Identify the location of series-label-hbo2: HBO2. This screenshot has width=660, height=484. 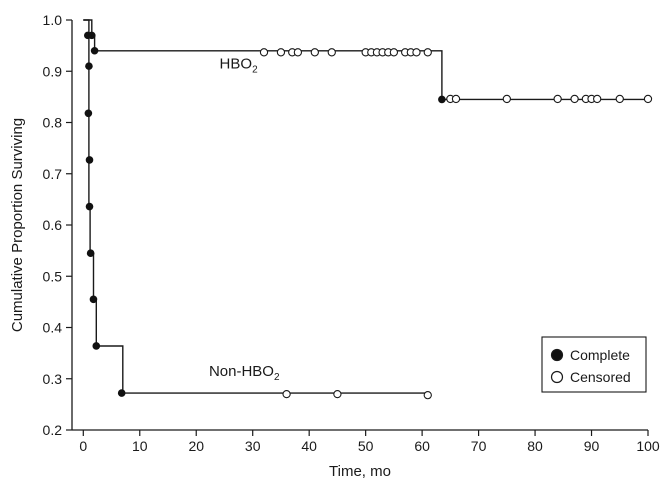
(239, 66).